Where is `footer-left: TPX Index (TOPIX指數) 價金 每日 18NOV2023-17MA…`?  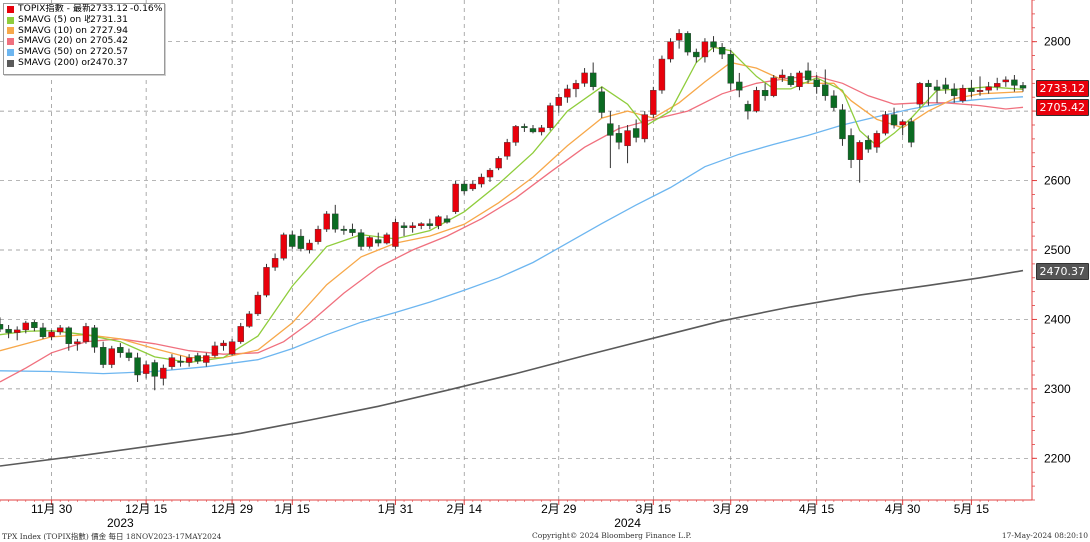
footer-left: TPX Index (TOPIX指數) 價金 每日 18NOV2023-17MA… is located at coordinates (112, 536).